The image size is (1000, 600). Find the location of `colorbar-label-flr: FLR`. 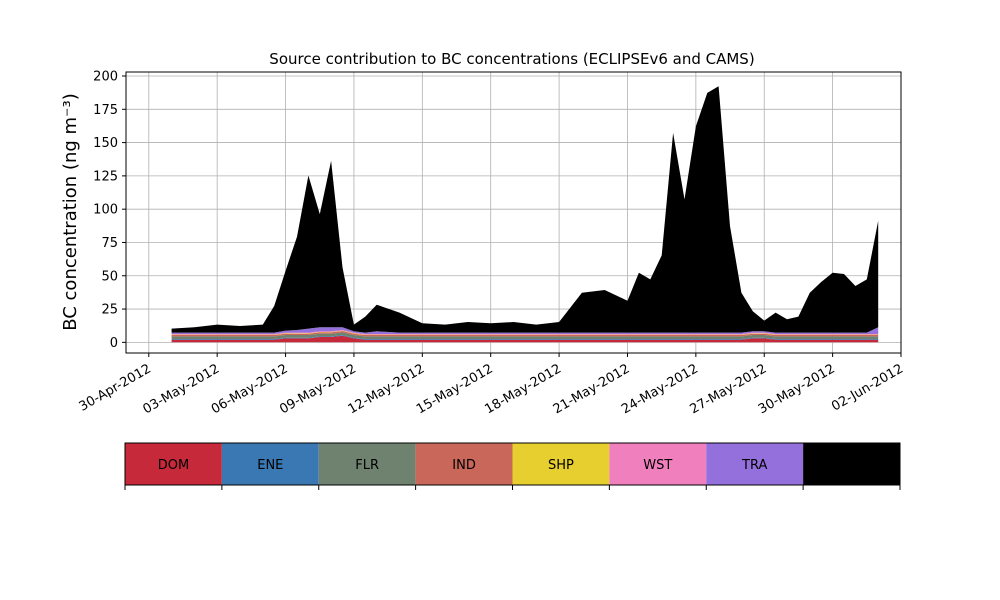

colorbar-label-flr: FLR is located at coordinates (367, 465).